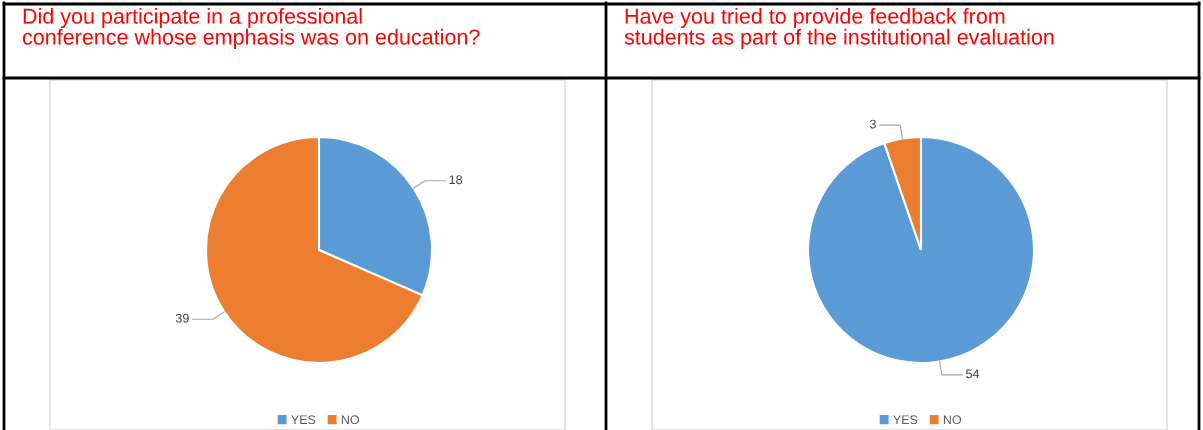  I want to click on data-label: 39, so click(182, 318).